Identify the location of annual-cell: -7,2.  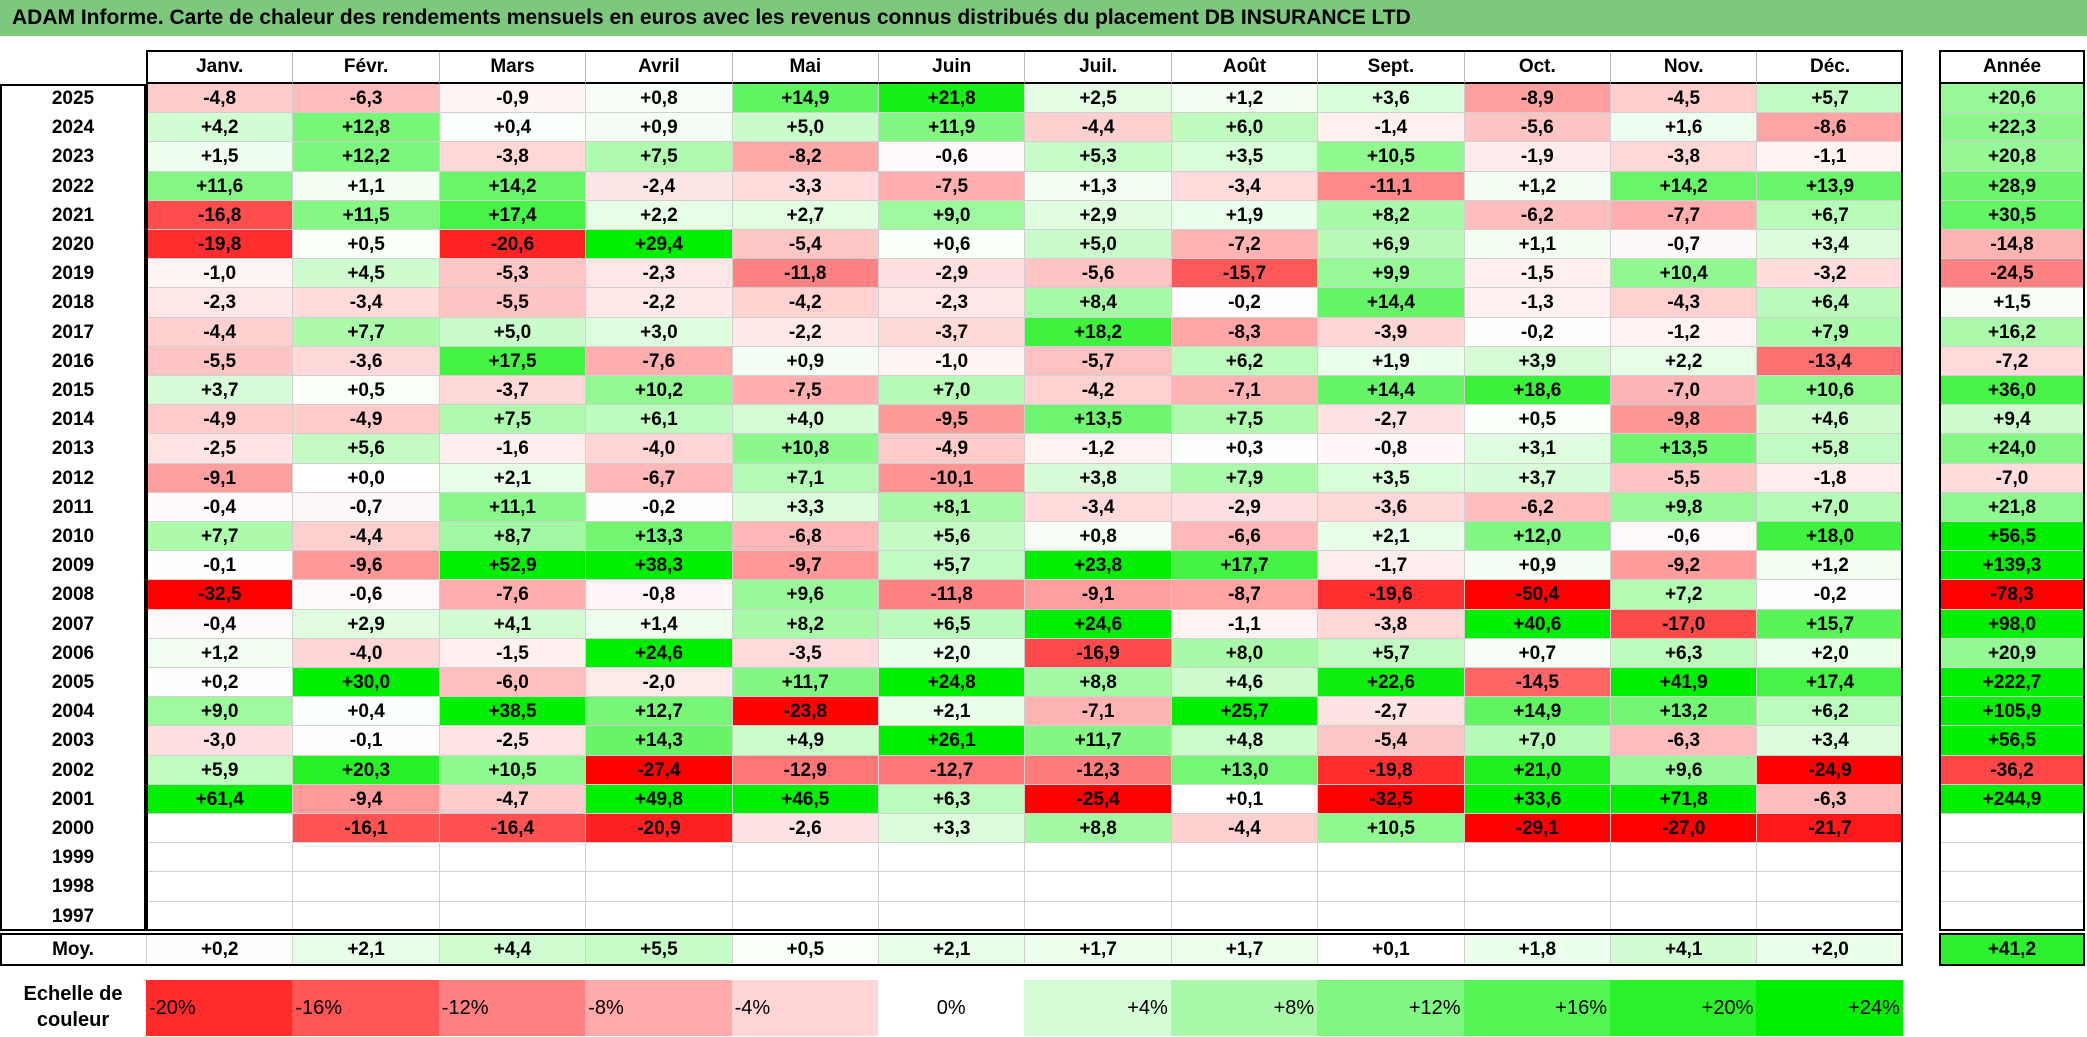
(2012, 361).